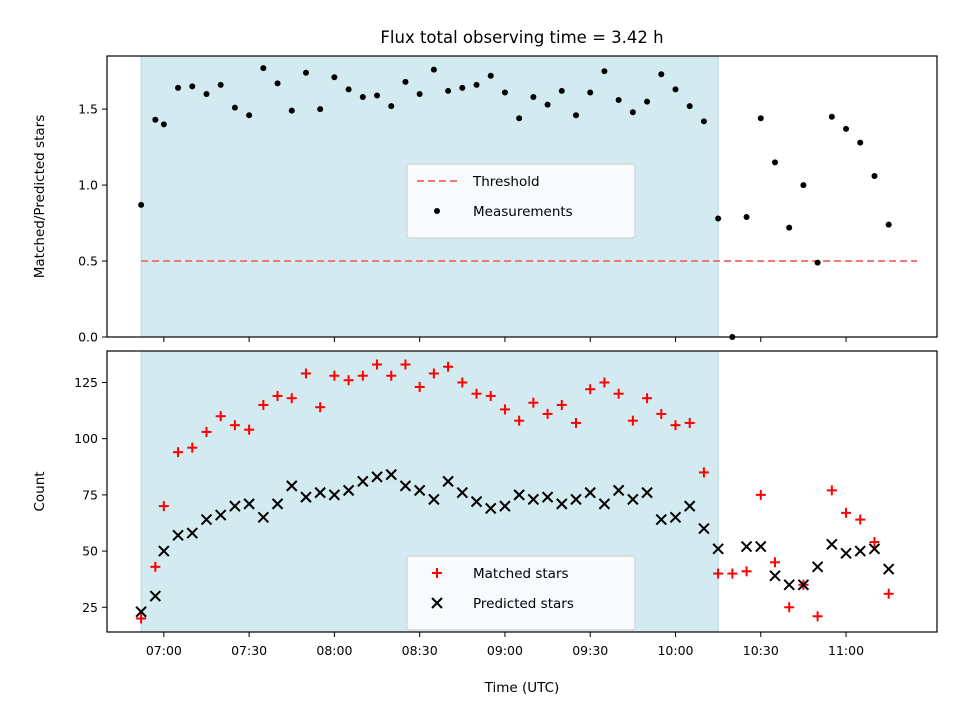 This screenshot has height=720, width=960. I want to click on x-tick-label: 08:00, so click(334, 650).